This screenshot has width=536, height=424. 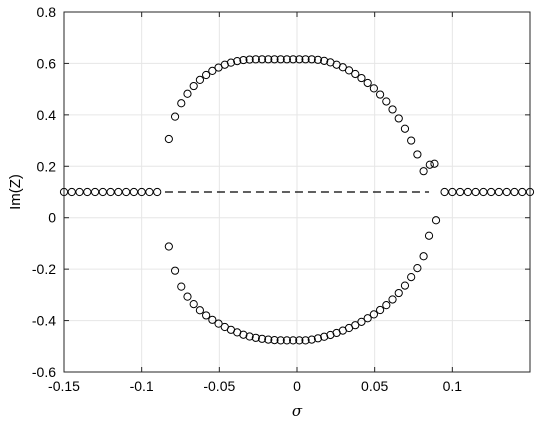 I want to click on y-tick-label: 0, so click(x=52, y=218).